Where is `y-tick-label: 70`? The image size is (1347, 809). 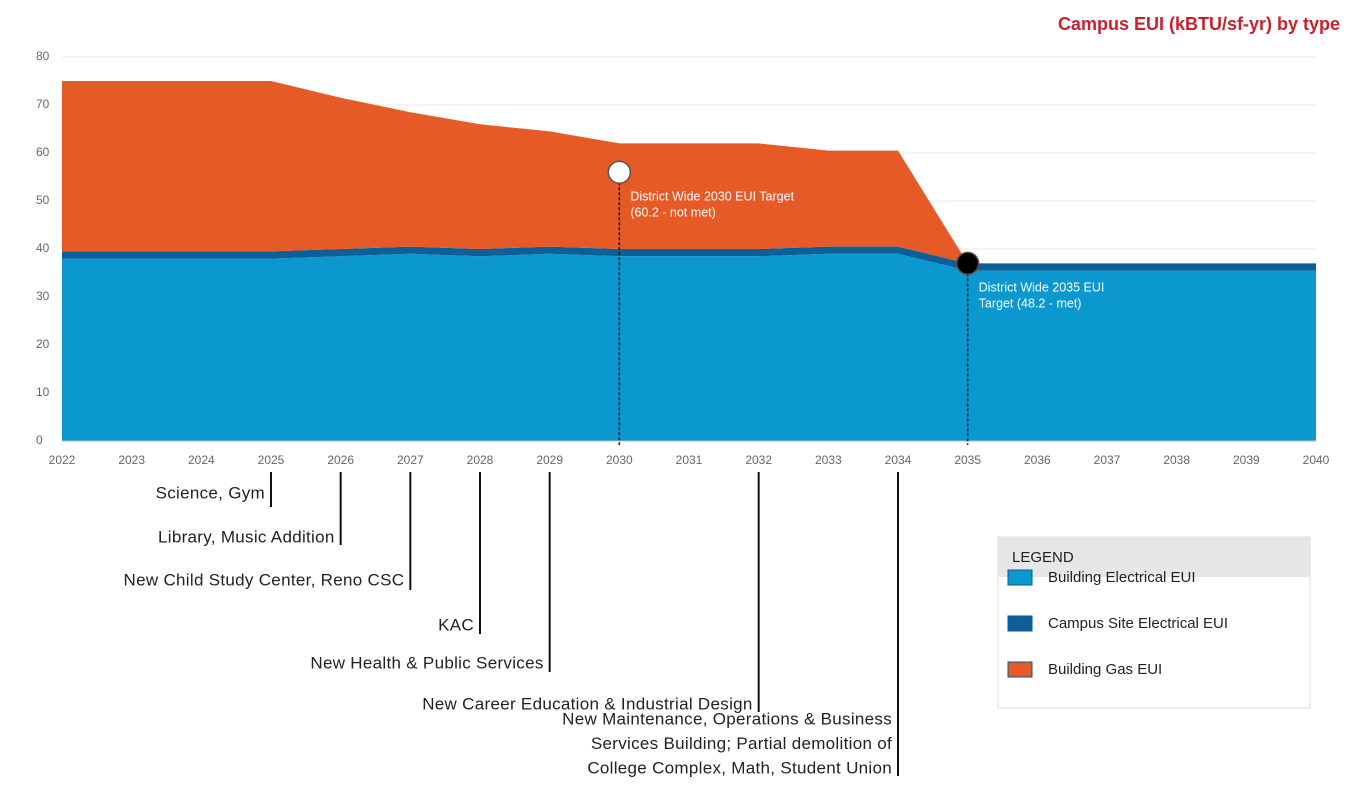
y-tick-label: 70 is located at coordinates (43, 104).